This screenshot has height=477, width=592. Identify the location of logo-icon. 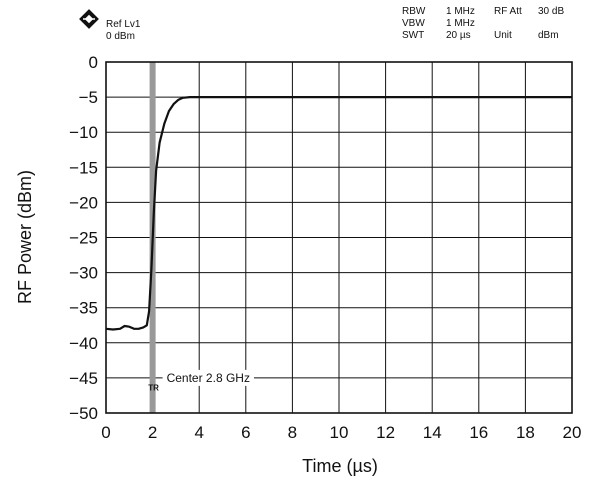
(89, 19).